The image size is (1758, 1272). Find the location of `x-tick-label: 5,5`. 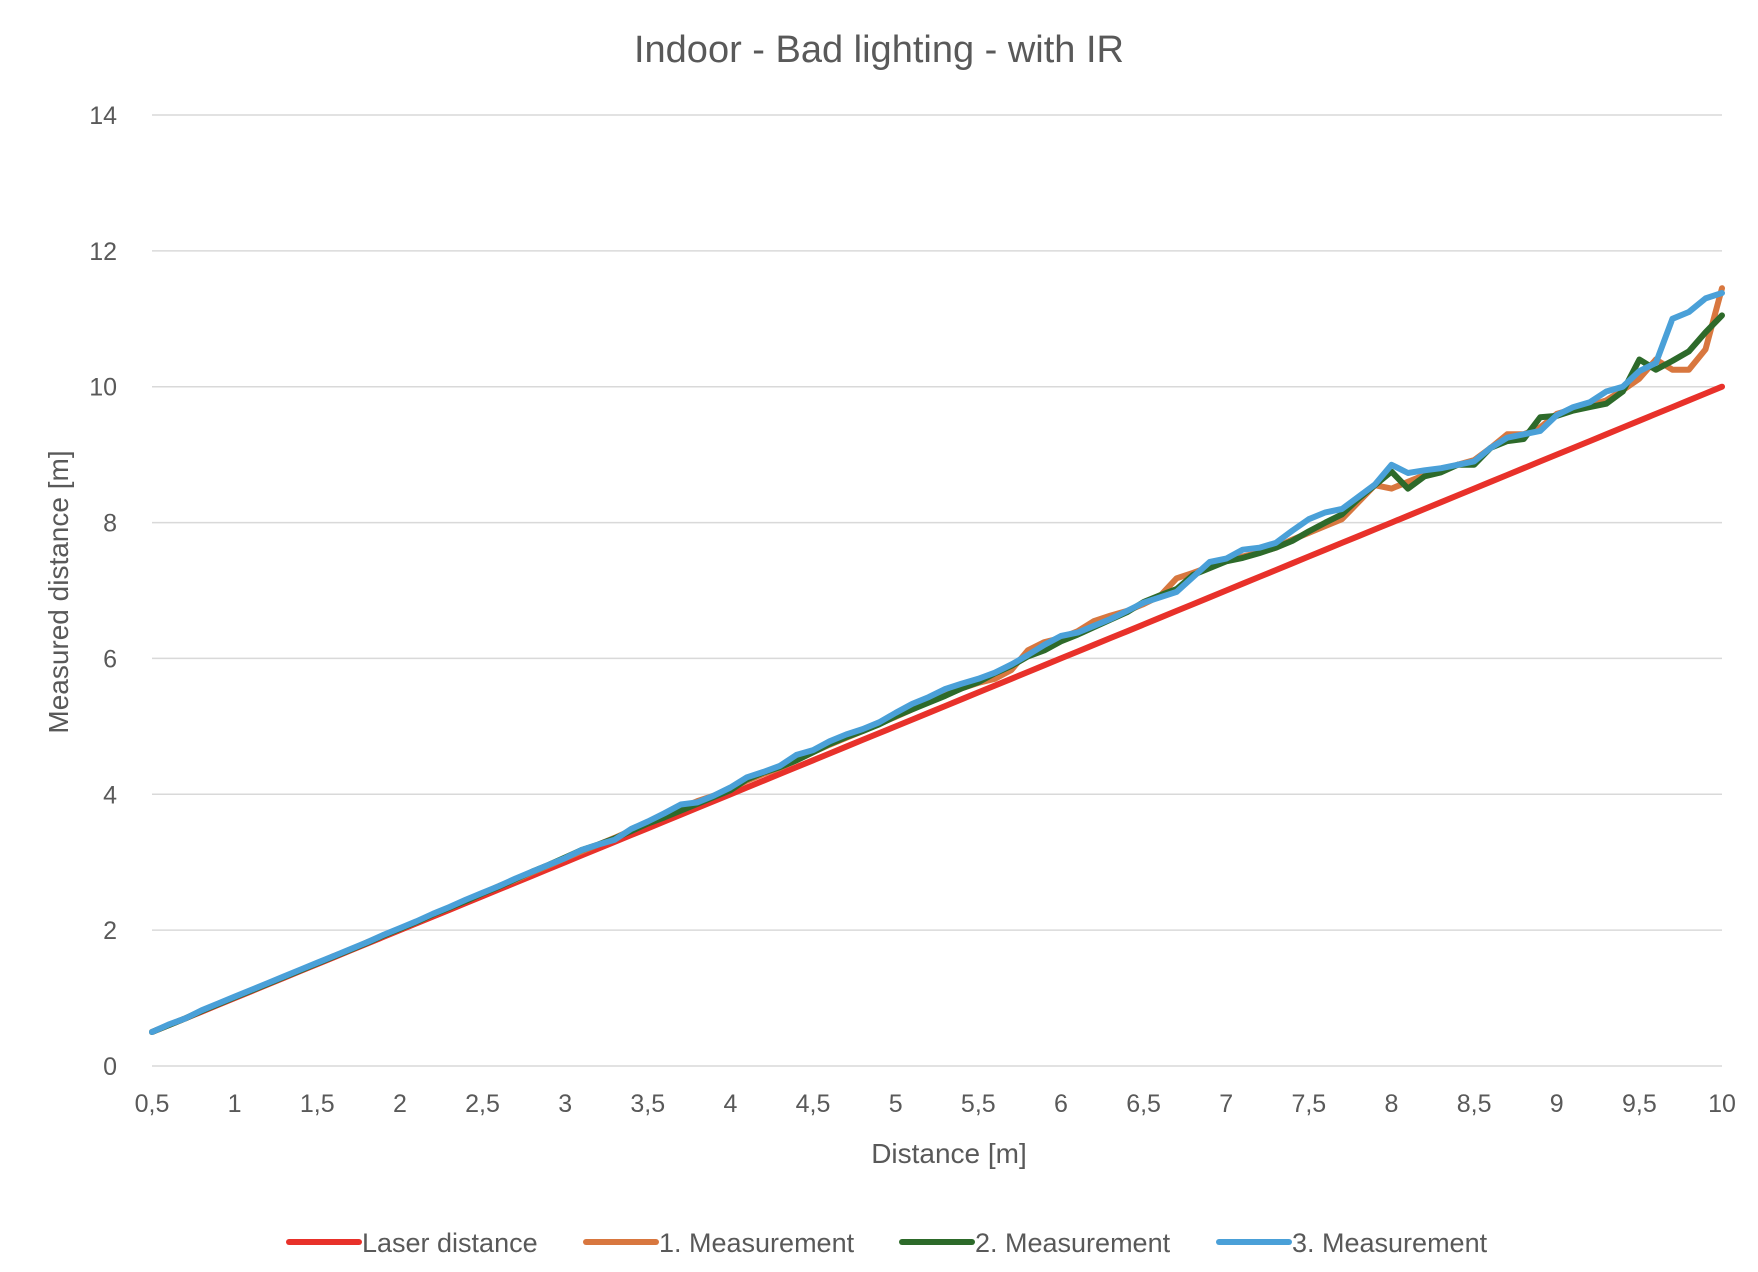

x-tick-label: 5,5 is located at coordinates (978, 1104).